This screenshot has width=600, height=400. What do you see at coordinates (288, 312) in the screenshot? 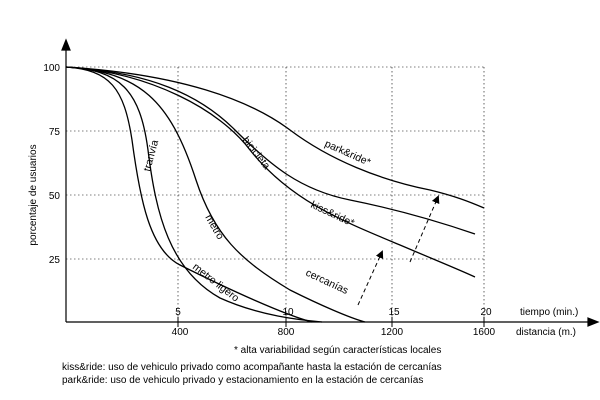
I see `x-time-tick-label: 10` at bounding box center [288, 312].